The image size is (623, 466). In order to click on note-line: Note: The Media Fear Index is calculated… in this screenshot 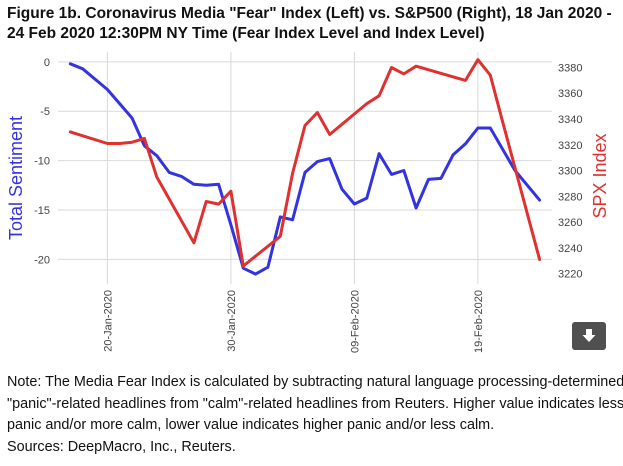, I will do `click(315, 382)`.